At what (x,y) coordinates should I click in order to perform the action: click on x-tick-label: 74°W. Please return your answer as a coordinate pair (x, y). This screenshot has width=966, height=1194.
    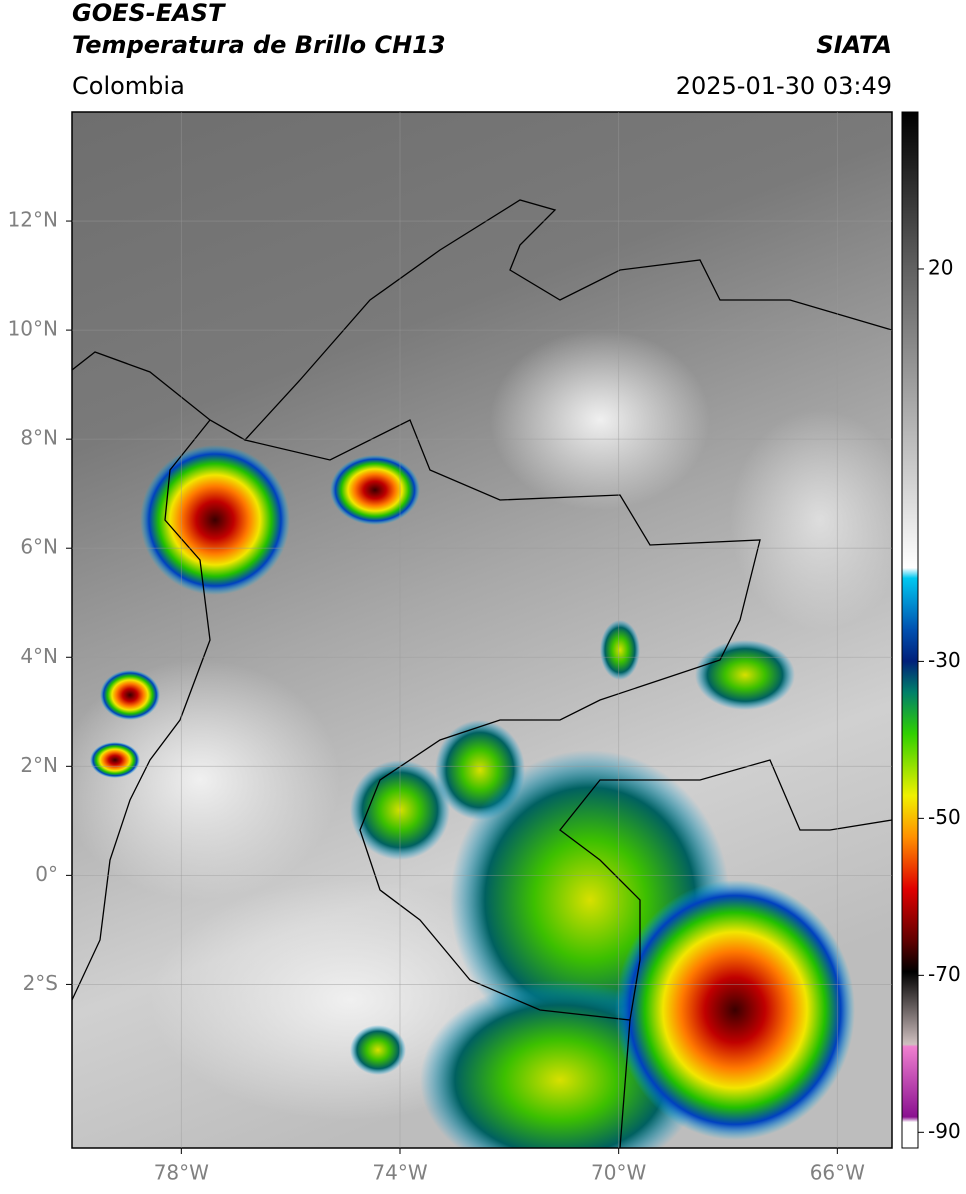
    Looking at the image, I should click on (399, 1173).